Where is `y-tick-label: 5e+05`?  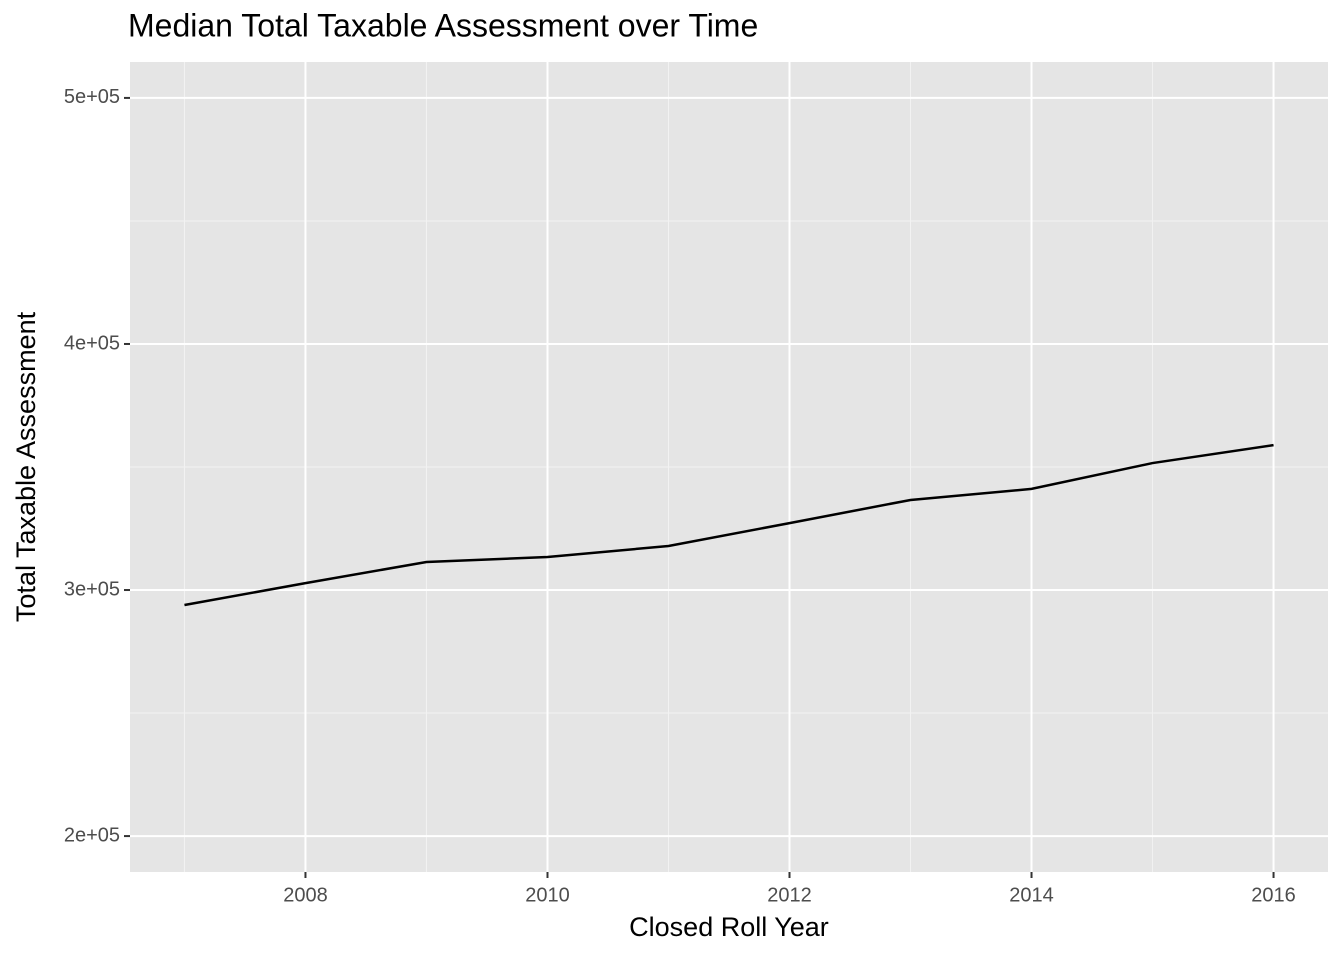 y-tick-label: 5e+05 is located at coordinates (92, 97).